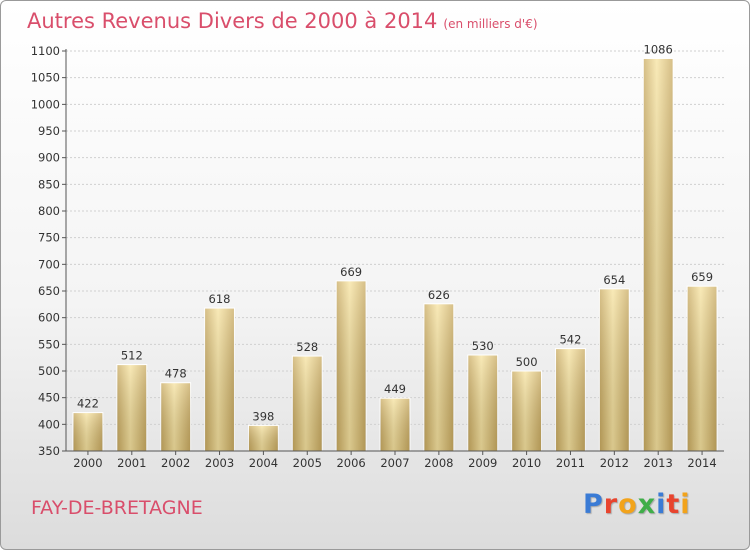 Image resolution: width=750 pixels, height=550 pixels. What do you see at coordinates (132, 356) in the screenshot?
I see `bar-value-label: 512` at bounding box center [132, 356].